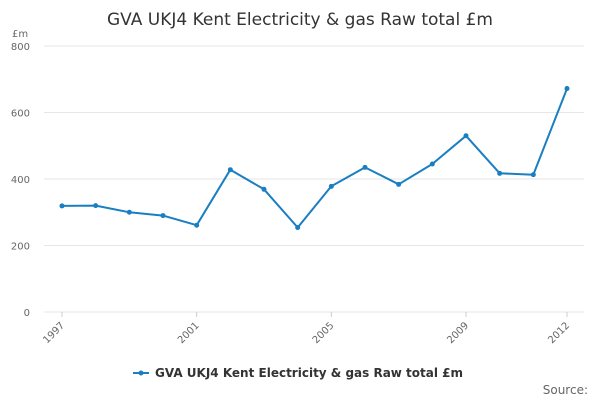 The image size is (600, 400). I want to click on y-tick-label: 400, so click(20, 180).